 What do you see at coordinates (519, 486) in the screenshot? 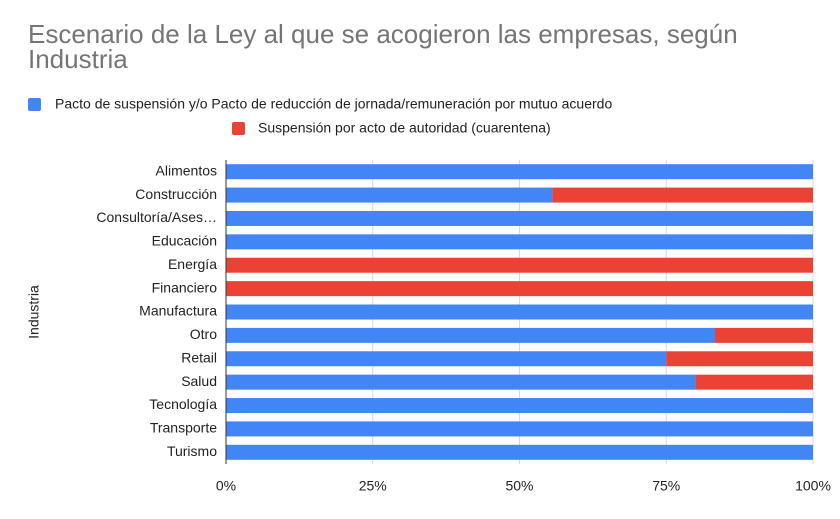
I see `x-tick-label: 50%` at bounding box center [519, 486].